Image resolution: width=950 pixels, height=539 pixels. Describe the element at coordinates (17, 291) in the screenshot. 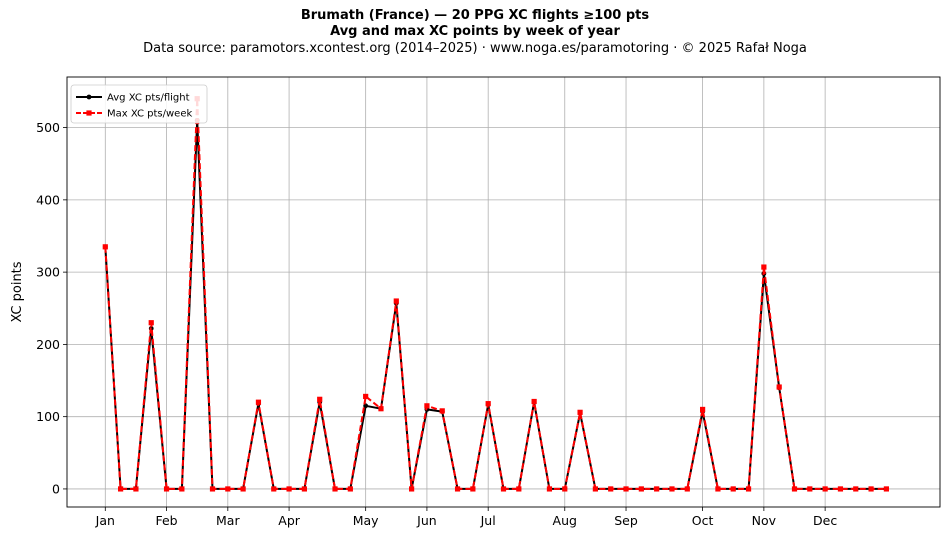

I see `y-axis-label: XC points` at that location.